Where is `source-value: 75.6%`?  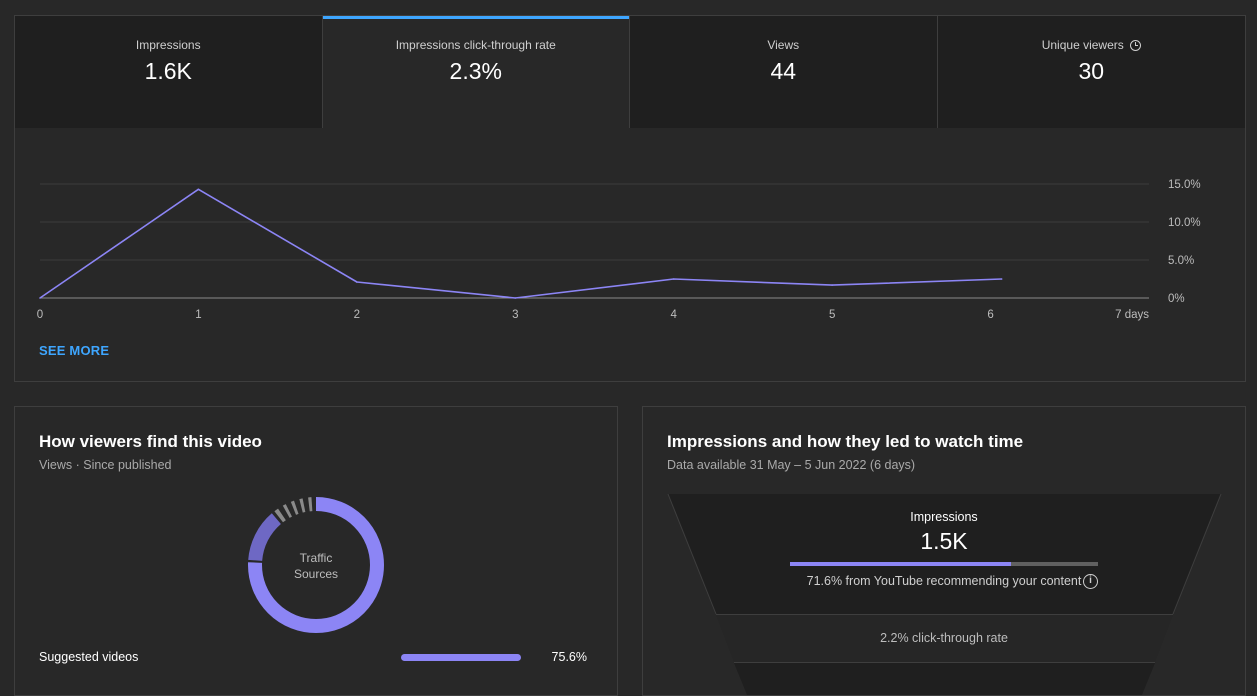
source-value: 75.6% is located at coordinates (569, 657).